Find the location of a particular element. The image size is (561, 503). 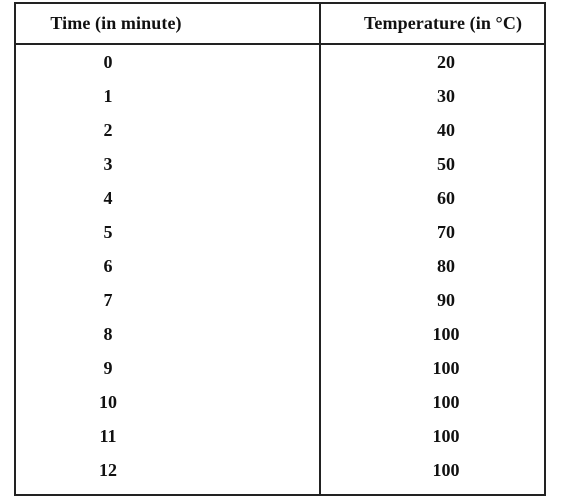

table-row: 7 90 is located at coordinates (280, 300).